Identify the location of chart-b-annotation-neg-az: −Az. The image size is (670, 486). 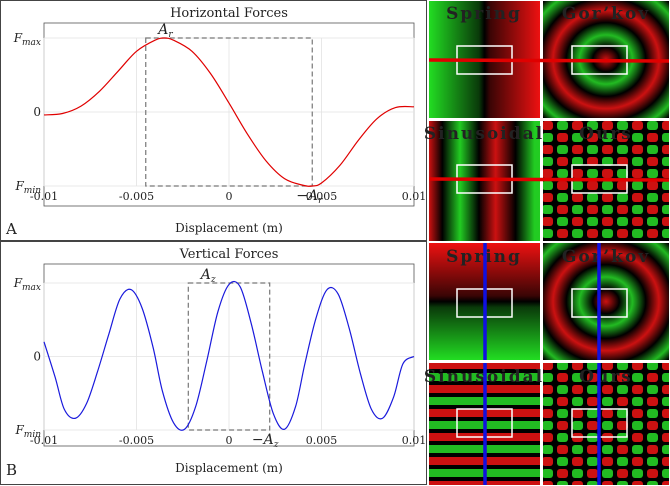
(265, 441).